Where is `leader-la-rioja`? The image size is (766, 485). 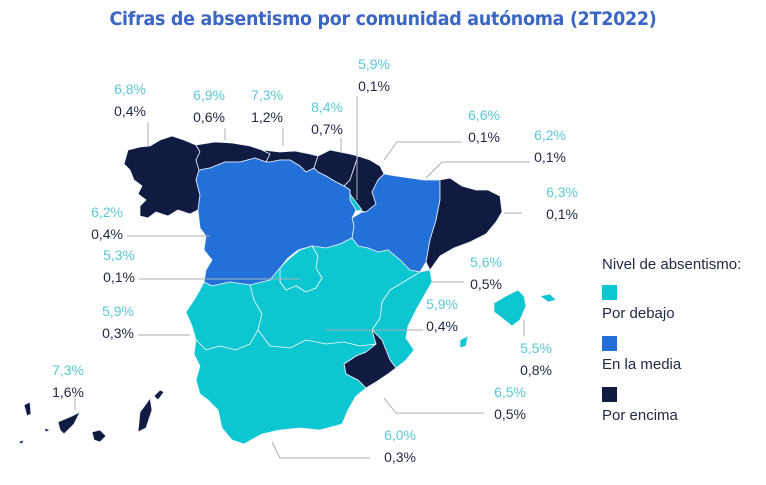
leader-la-rioja is located at coordinates (422, 151).